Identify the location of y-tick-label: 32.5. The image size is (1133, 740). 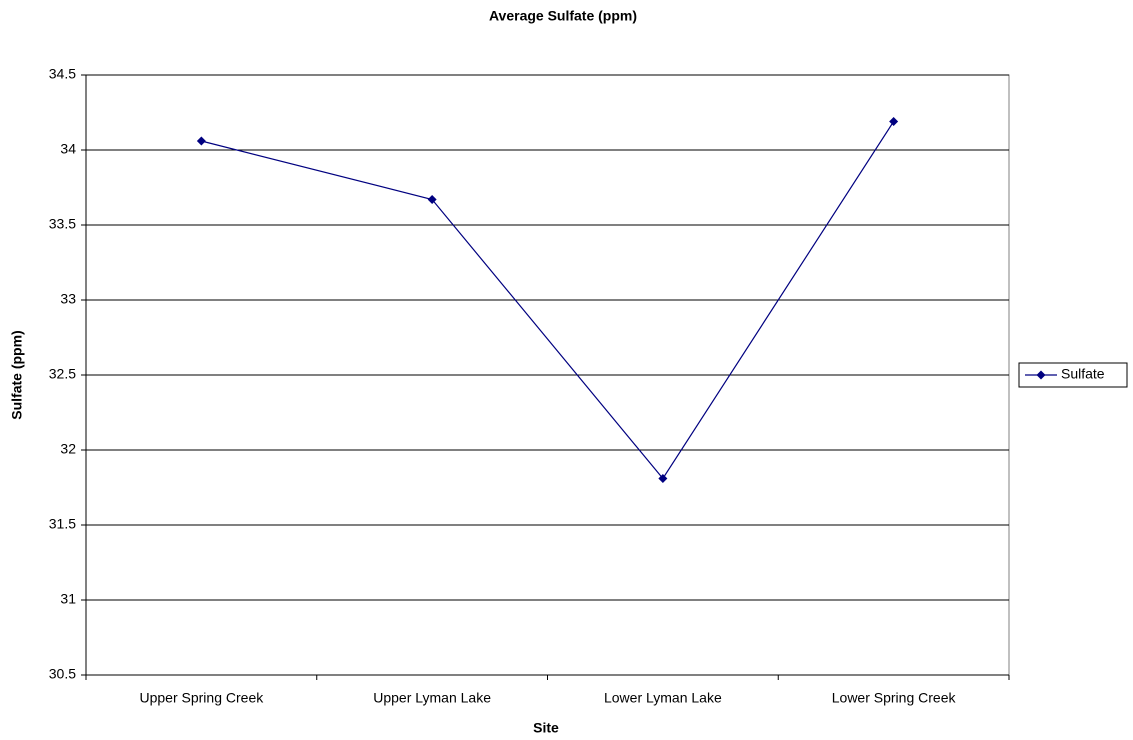
(62, 374).